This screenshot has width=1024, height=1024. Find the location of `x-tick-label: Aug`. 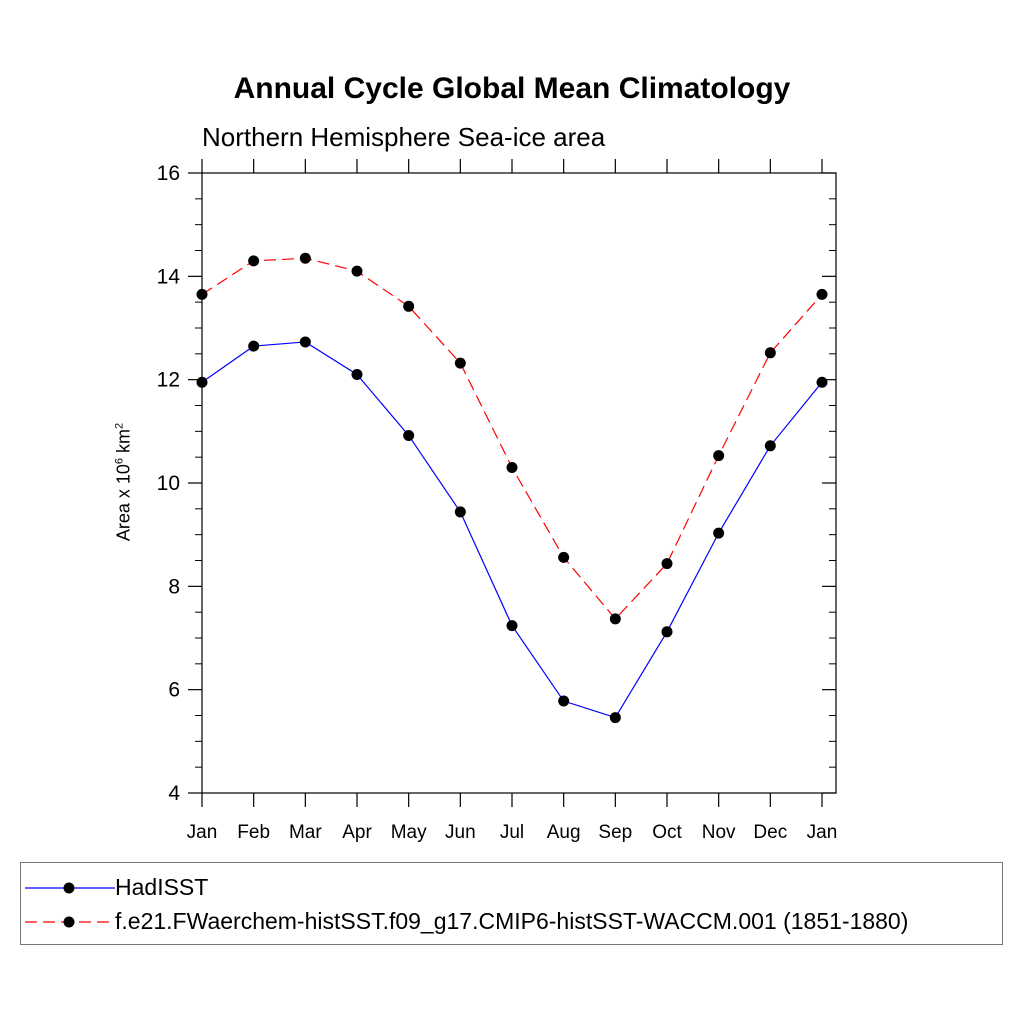

x-tick-label: Aug is located at coordinates (564, 832).